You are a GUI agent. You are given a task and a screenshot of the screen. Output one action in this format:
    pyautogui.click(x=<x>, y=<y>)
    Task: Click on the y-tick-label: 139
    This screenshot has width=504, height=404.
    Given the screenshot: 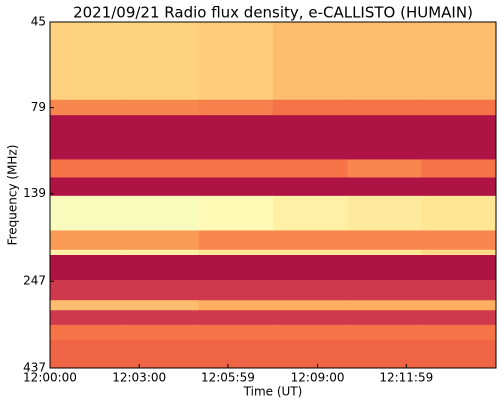 What is the action you would take?
    pyautogui.click(x=34, y=193)
    